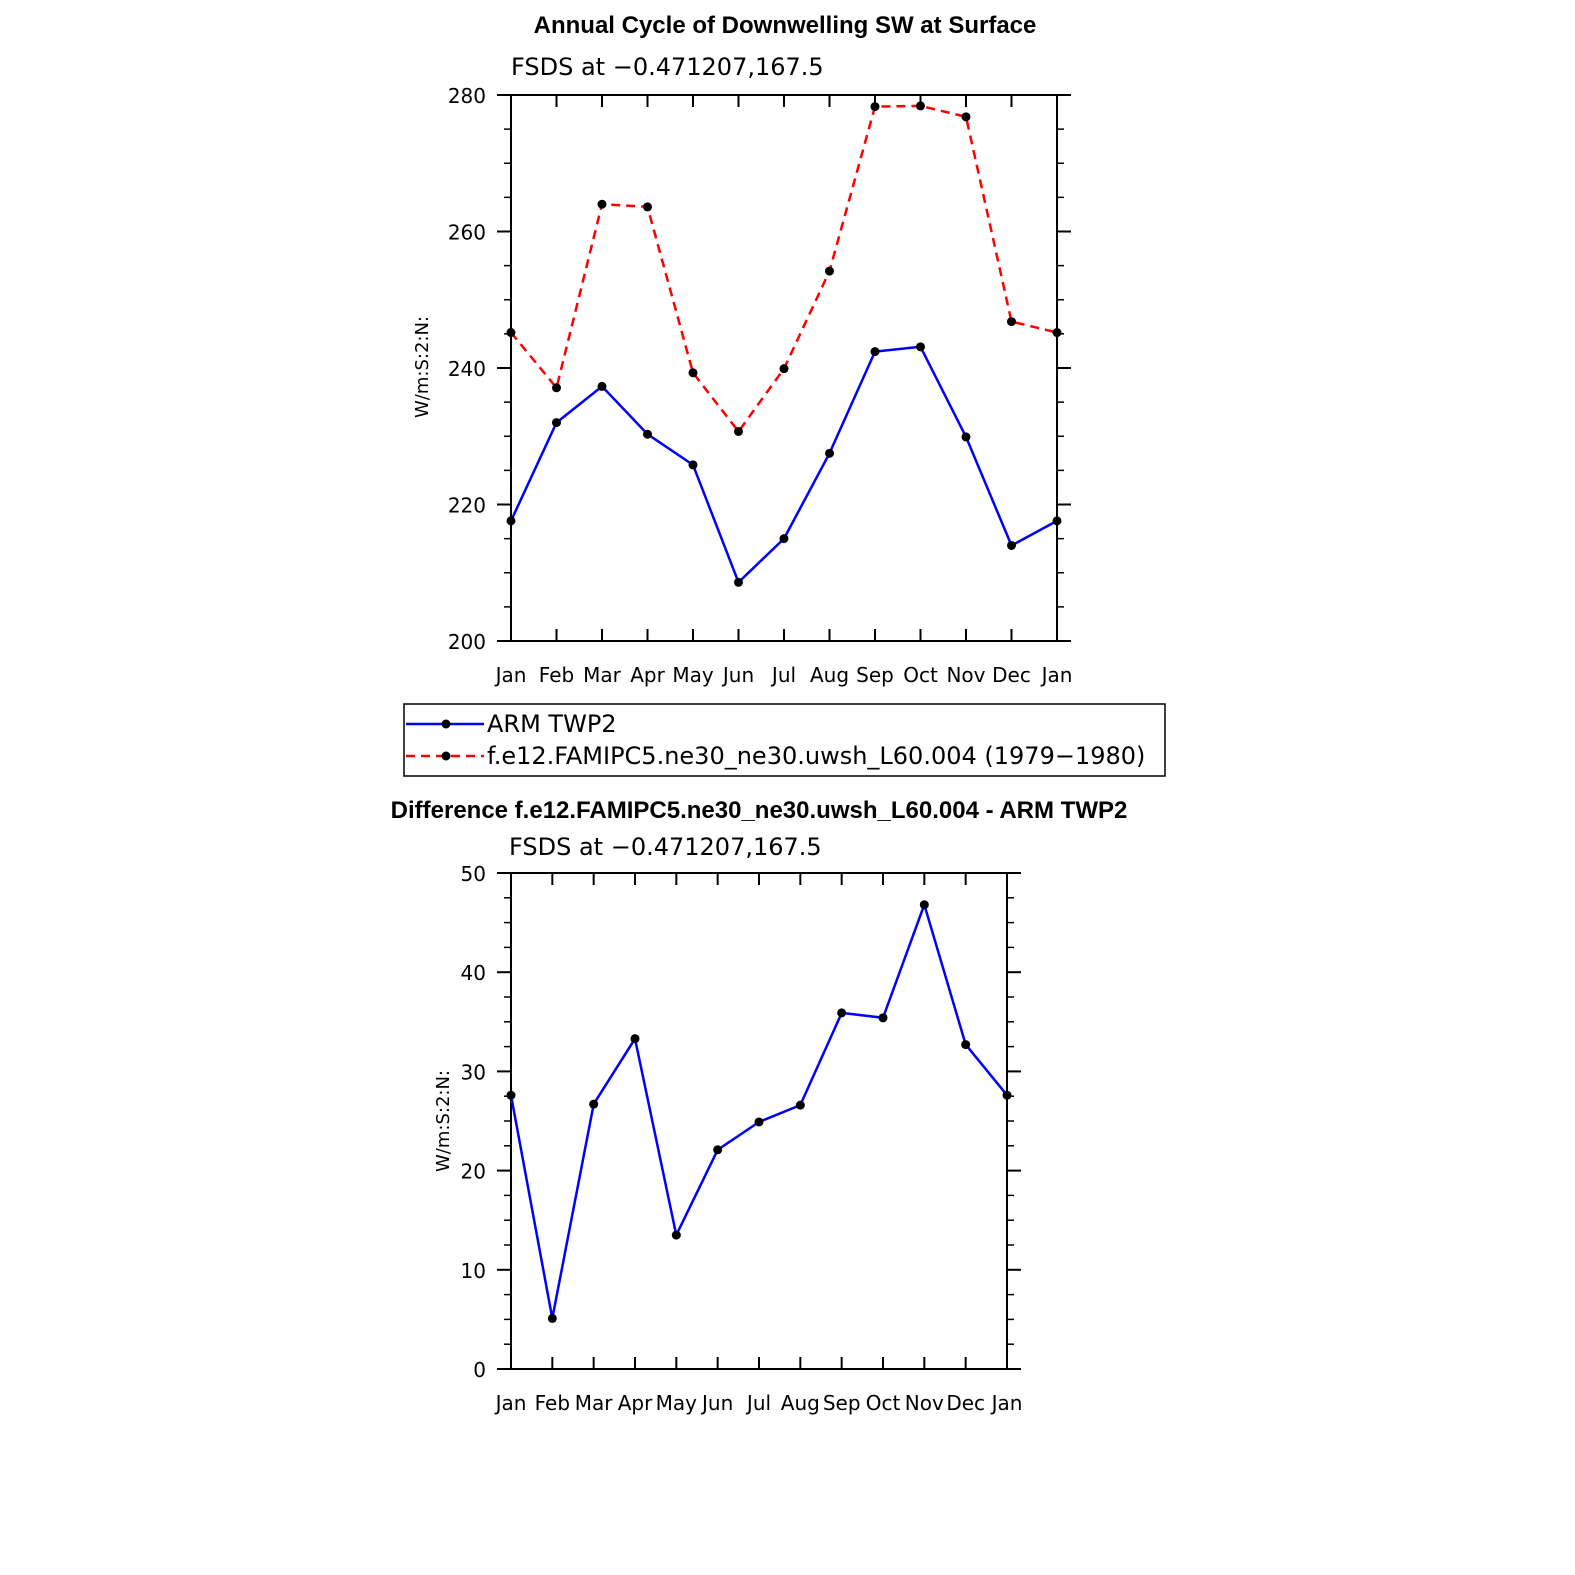  What do you see at coordinates (665, 847) in the screenshot?
I see `chart2-subtitle: FSDS at −0.471207,167.5` at bounding box center [665, 847].